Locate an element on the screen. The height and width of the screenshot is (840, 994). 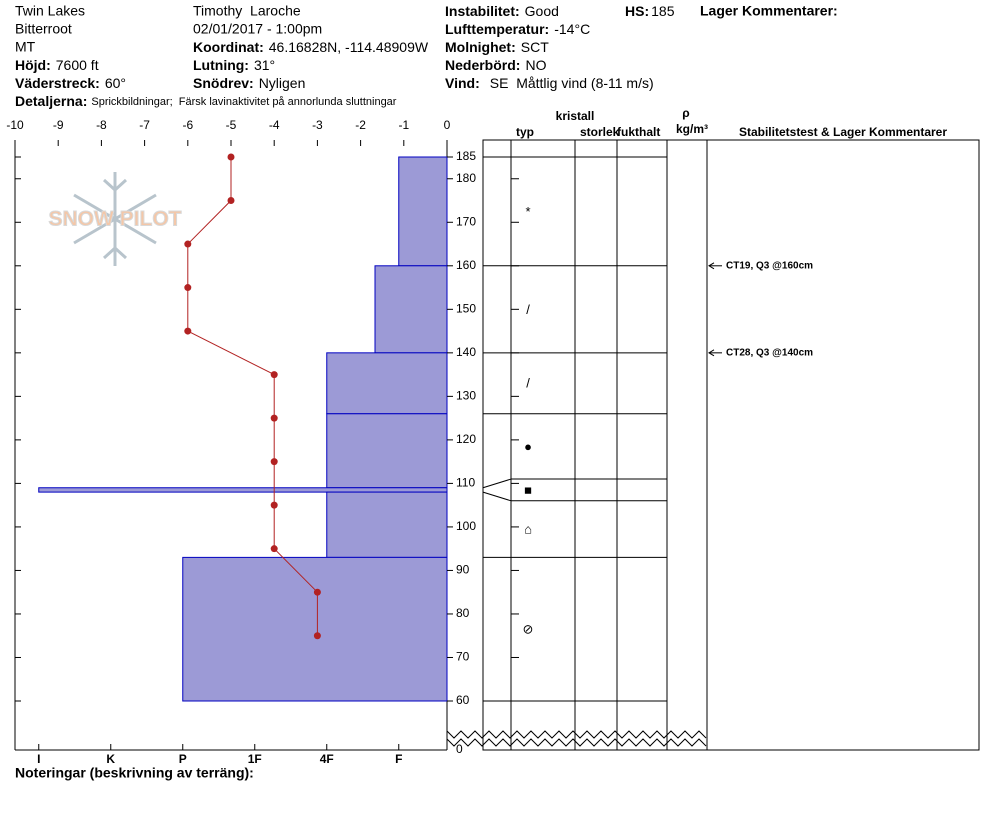
y-tick-label: 100 is located at coordinates (466, 526).